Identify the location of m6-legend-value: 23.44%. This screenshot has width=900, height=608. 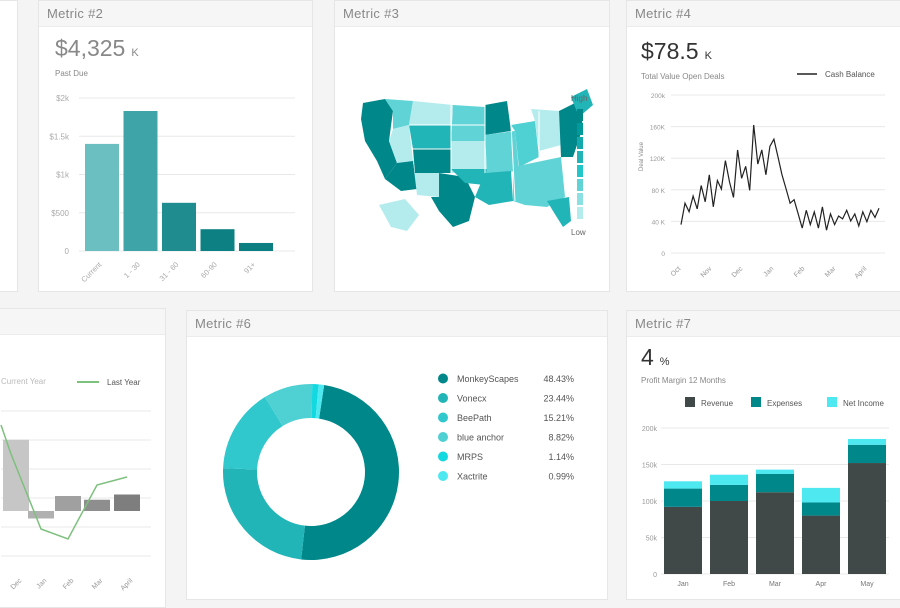
(558, 399).